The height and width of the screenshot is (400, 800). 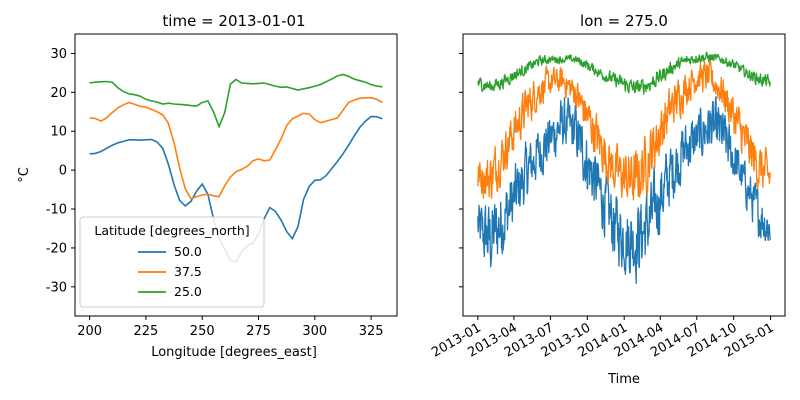 I want to click on x-axis-label-left: Longitude [degrees_east], so click(x=234, y=352).